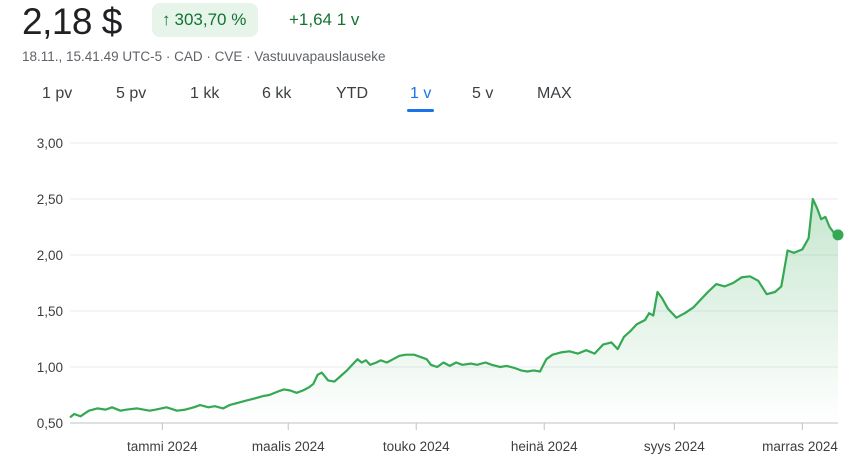 This screenshot has width=856, height=464. What do you see at coordinates (72, 21) in the screenshot?
I see `current-price: 2,18 $` at bounding box center [72, 21].